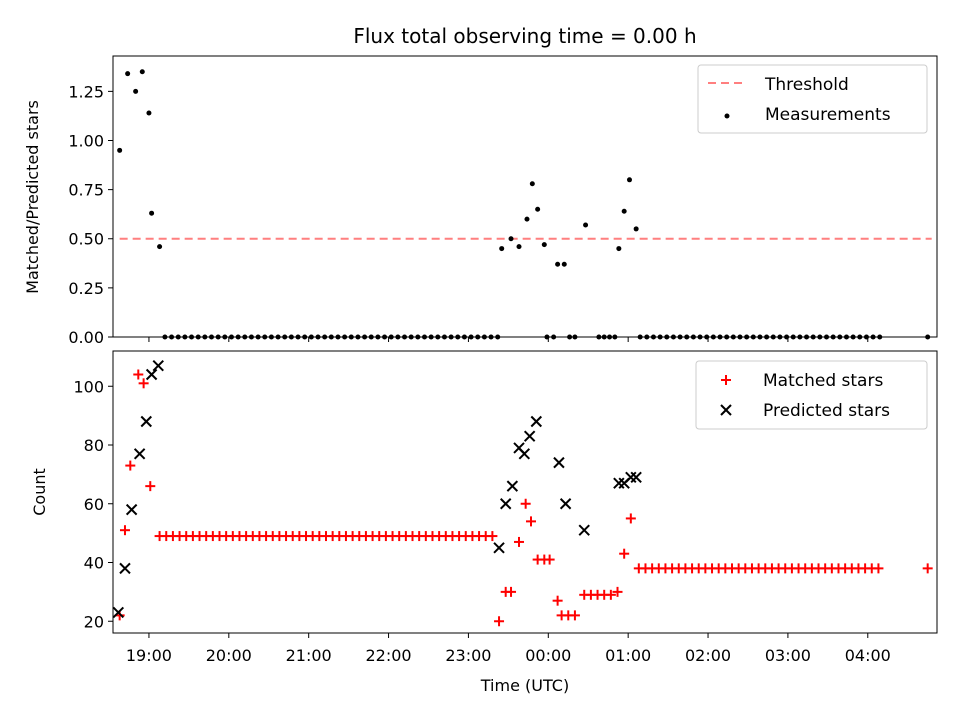  I want to click on y-tick-label: 0.75, so click(86, 190).